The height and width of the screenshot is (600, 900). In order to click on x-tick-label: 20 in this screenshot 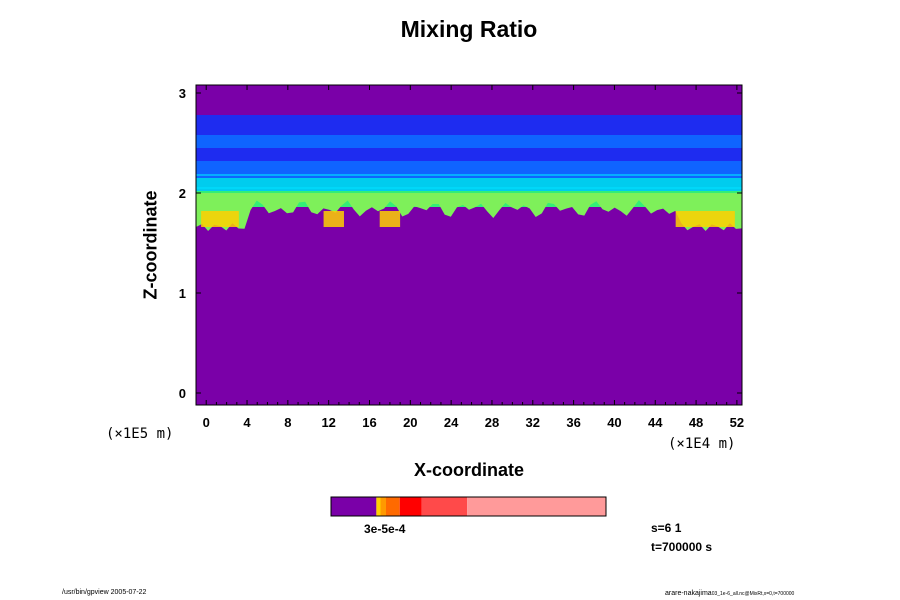, I will do `click(410, 422)`.